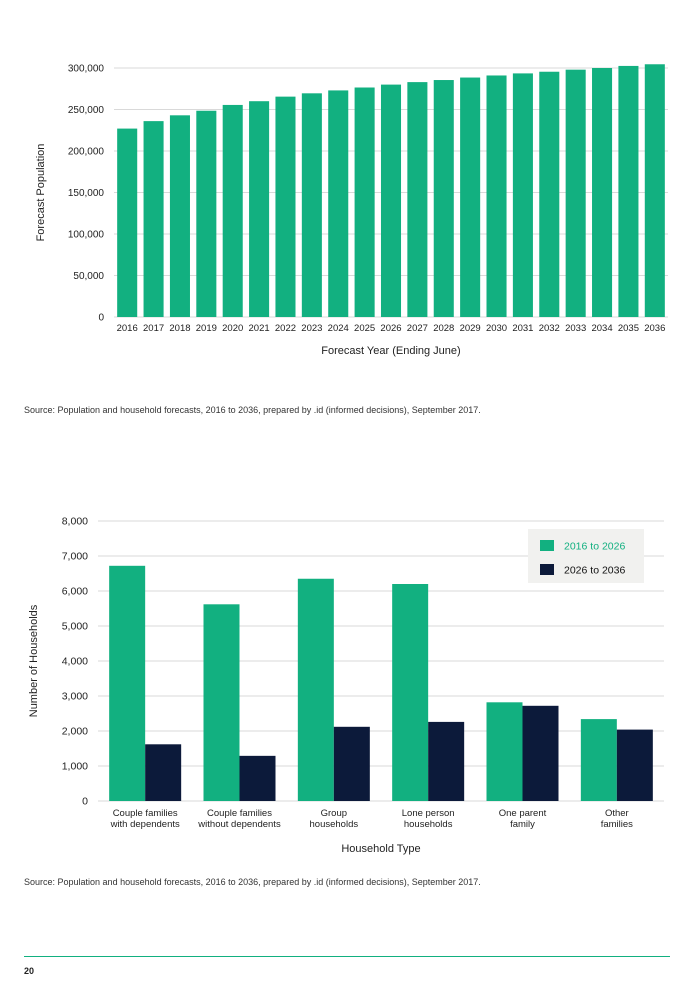 Image resolution: width=694 pixels, height=989 pixels. I want to click on x-tick-label: 2016, so click(127, 328).